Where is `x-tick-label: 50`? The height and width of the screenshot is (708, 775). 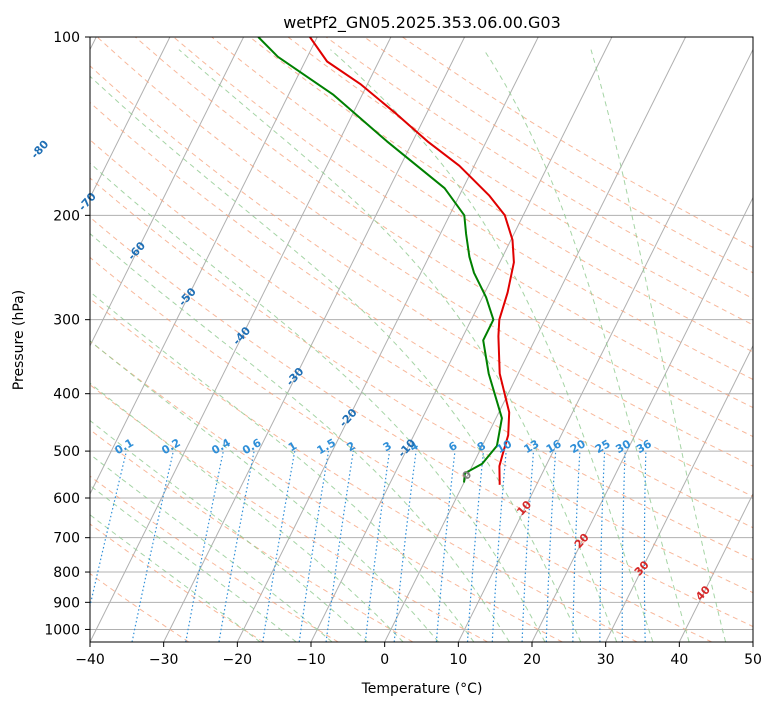
x-tick-label: 50 is located at coordinates (753, 660).